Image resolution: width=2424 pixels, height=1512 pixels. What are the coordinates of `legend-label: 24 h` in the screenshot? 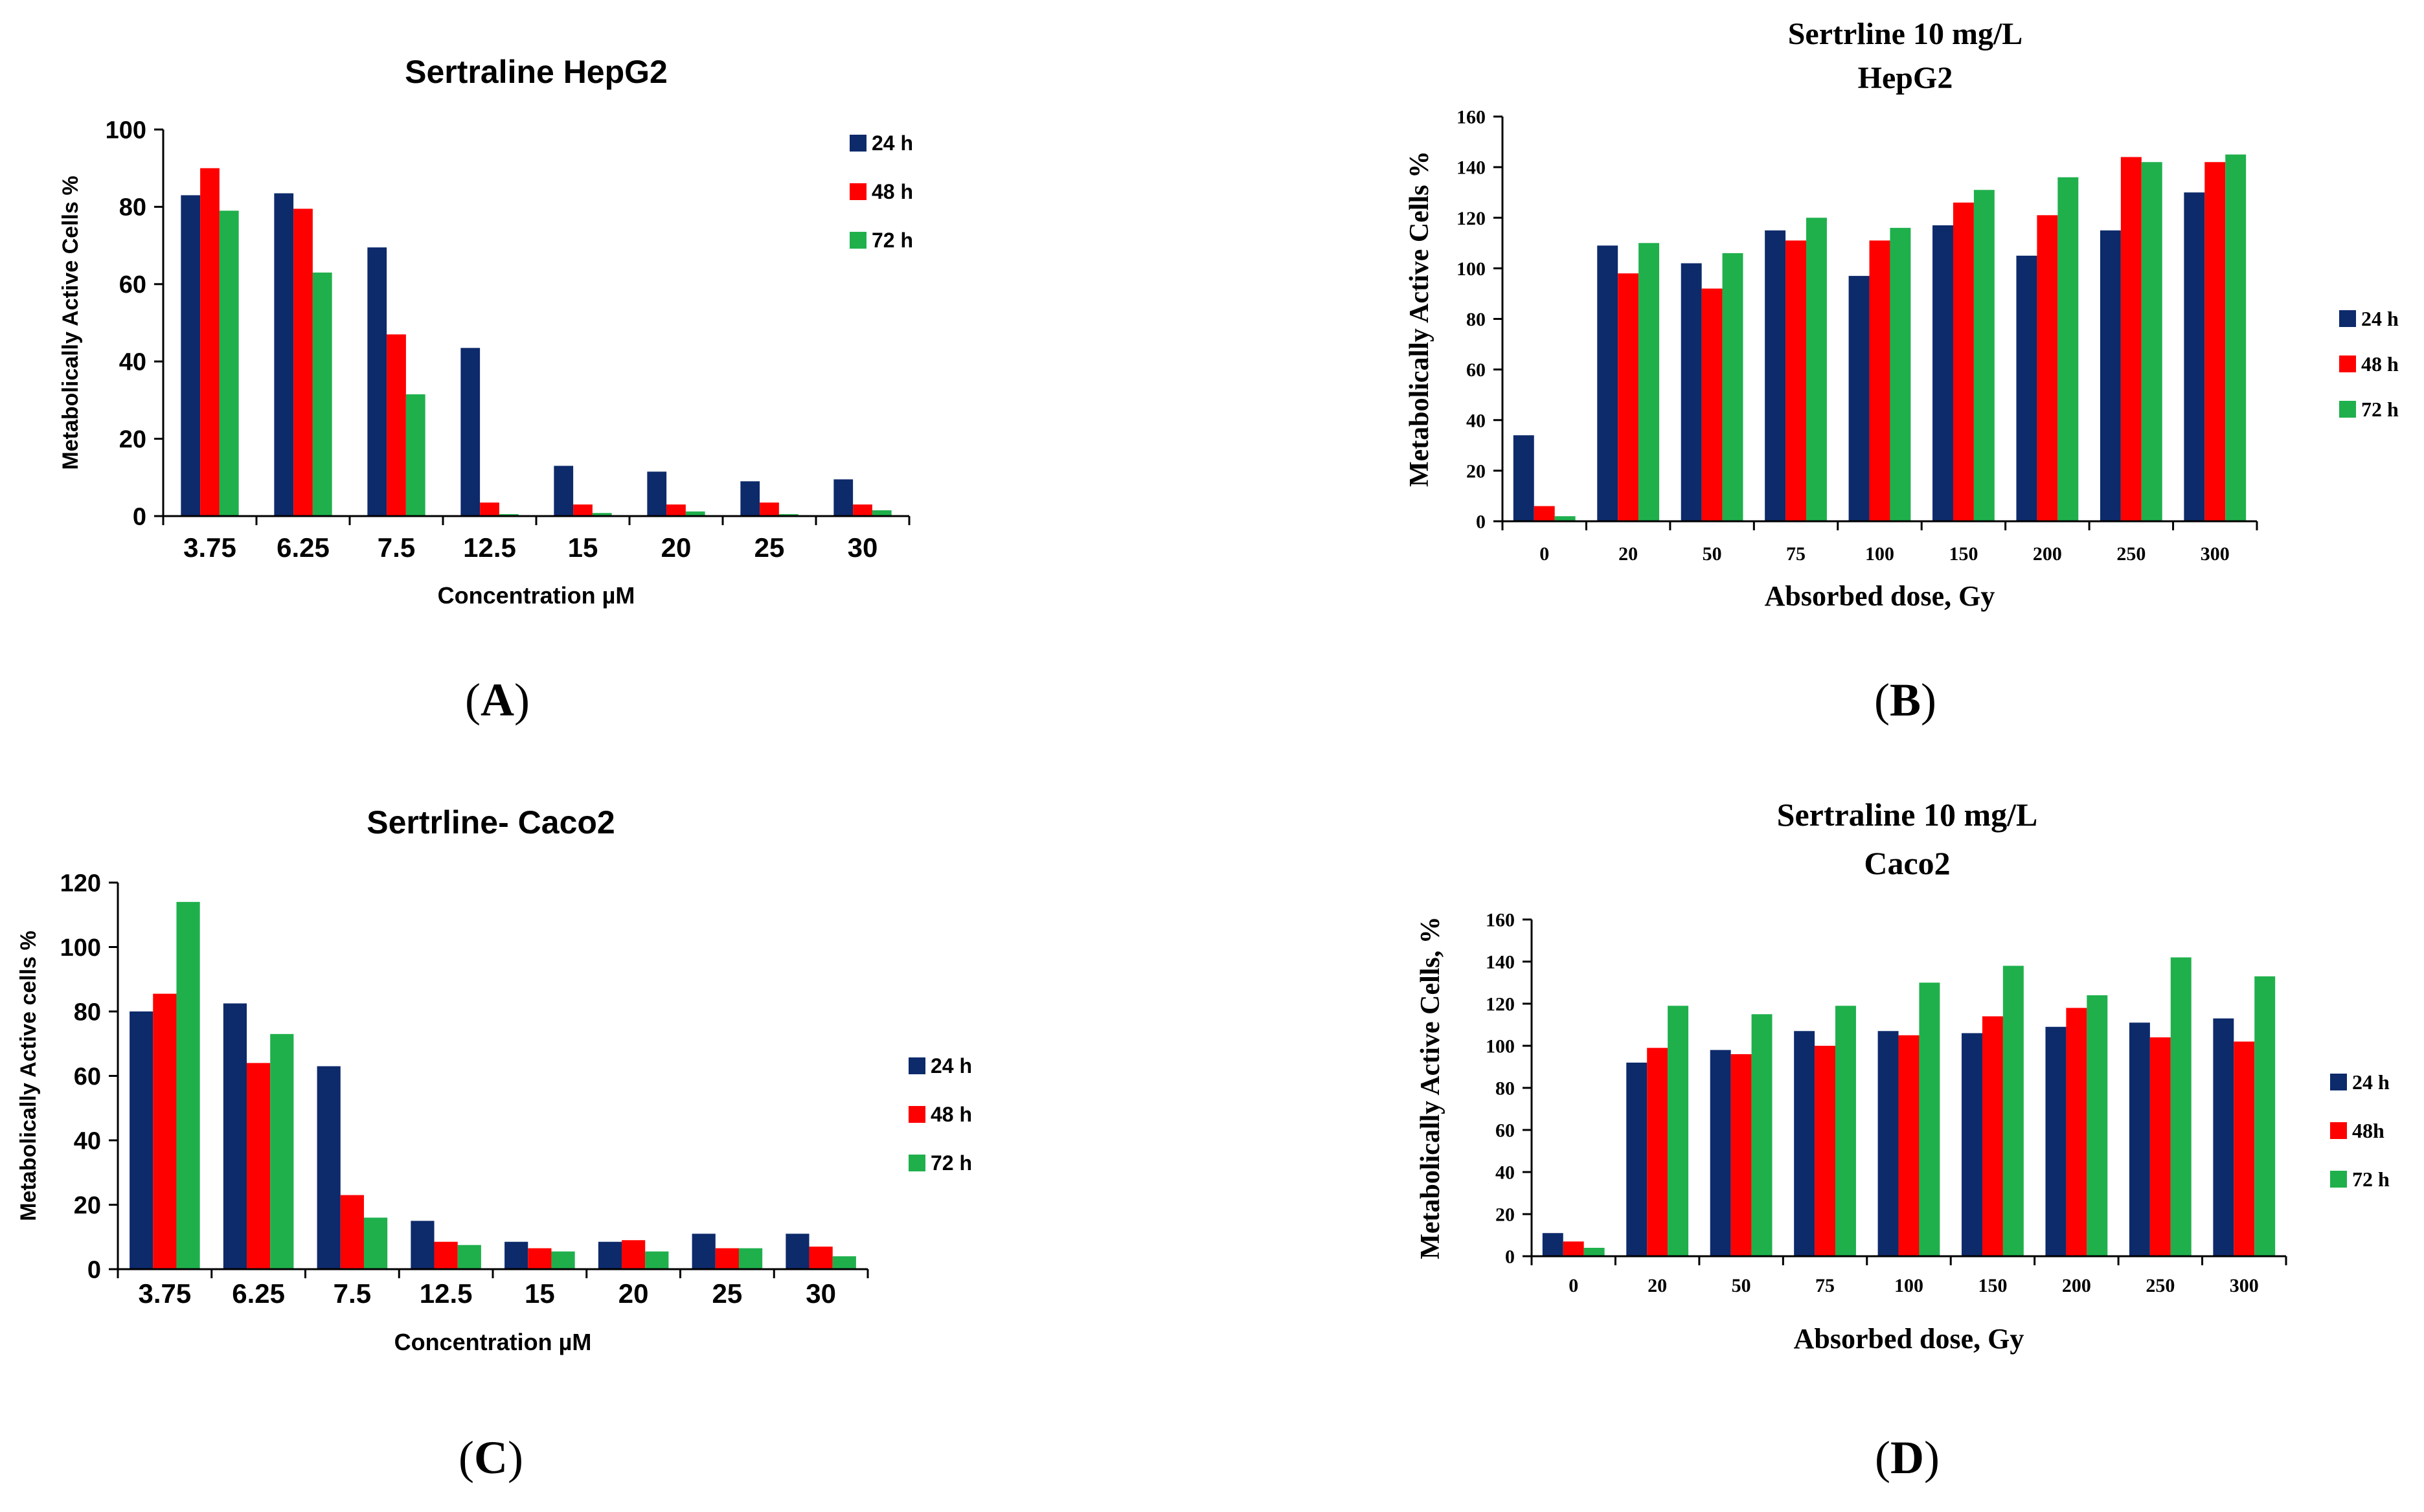 It's located at (2371, 1082).